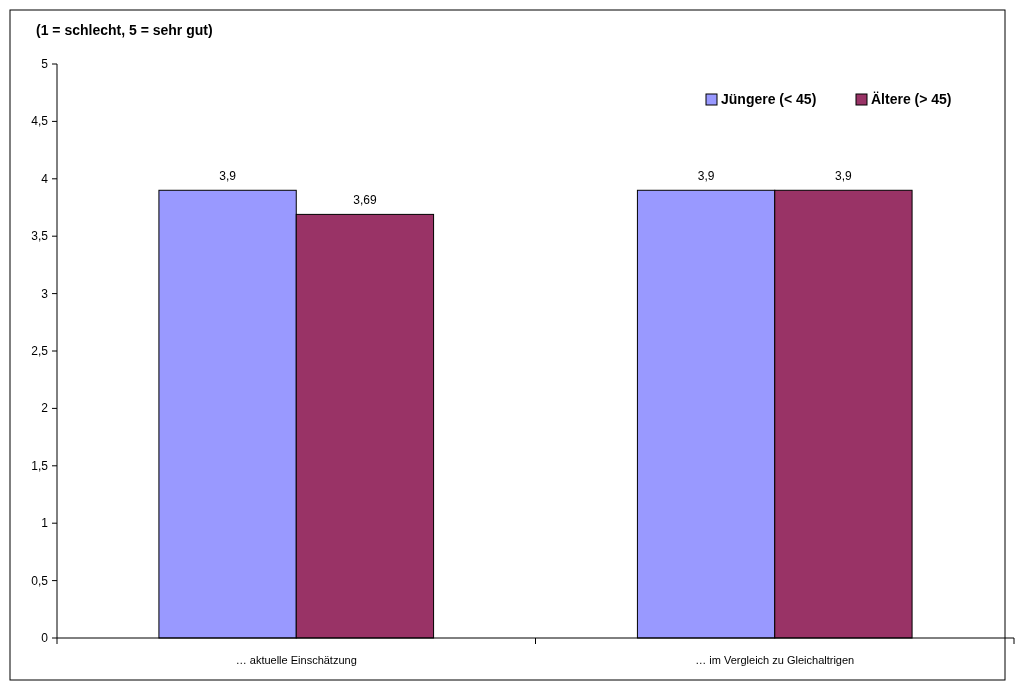 This screenshot has height=687, width=1016. What do you see at coordinates (775, 660) in the screenshot?
I see `x-tick-label: … im Vergleich zu Gleichaltrigen` at bounding box center [775, 660].